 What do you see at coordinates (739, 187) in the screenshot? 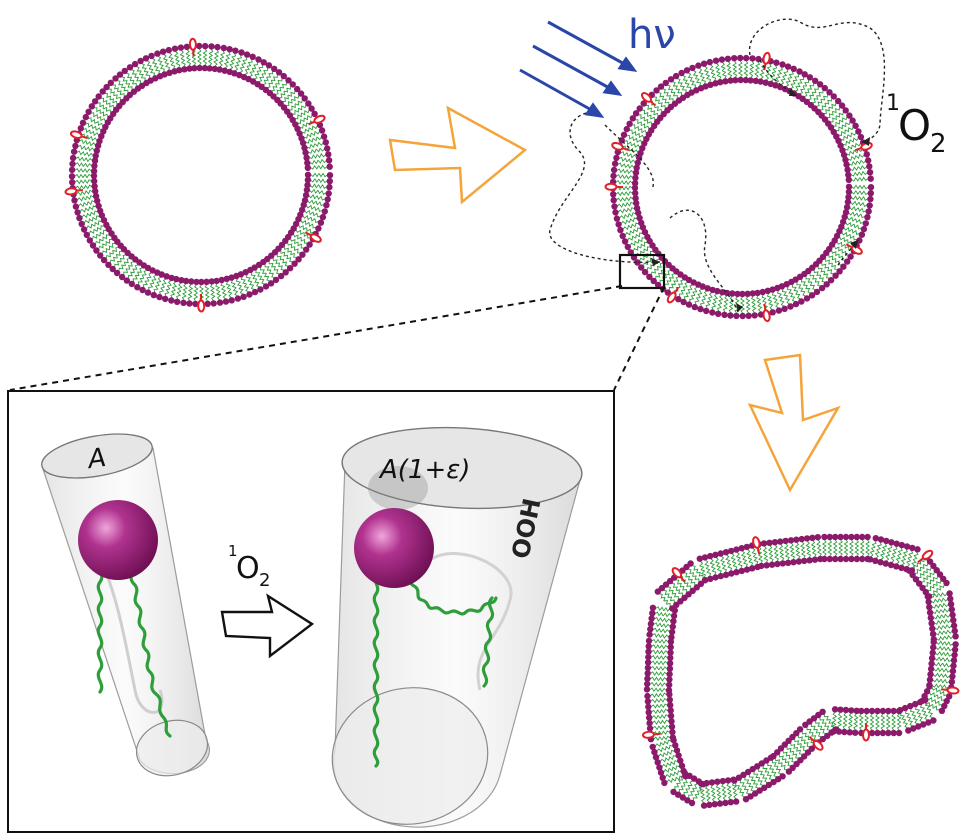
I see `irradiated-vesicle` at bounding box center [739, 187].